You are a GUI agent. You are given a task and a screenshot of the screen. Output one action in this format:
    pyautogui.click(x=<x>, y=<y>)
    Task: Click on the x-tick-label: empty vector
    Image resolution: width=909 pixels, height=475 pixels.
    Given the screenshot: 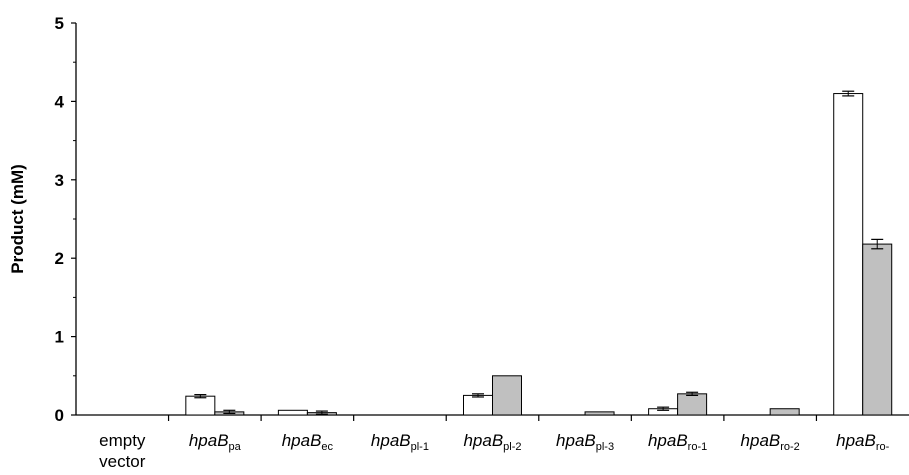 What is the action you would take?
    pyautogui.click(x=122, y=451)
    